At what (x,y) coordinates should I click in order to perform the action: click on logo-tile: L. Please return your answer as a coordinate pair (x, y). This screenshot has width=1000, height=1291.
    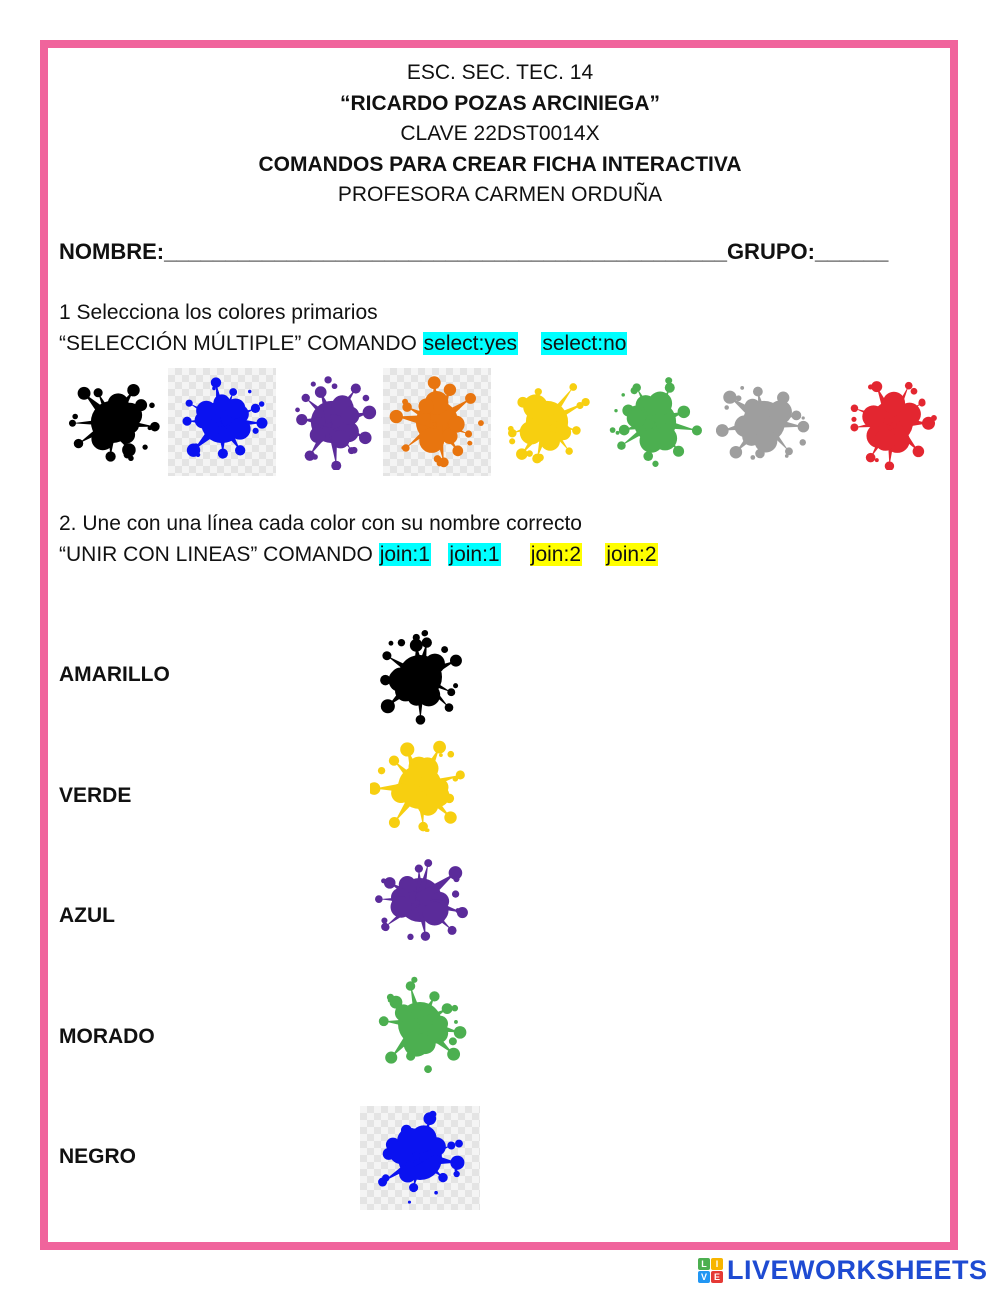
    Looking at the image, I should click on (704, 1263).